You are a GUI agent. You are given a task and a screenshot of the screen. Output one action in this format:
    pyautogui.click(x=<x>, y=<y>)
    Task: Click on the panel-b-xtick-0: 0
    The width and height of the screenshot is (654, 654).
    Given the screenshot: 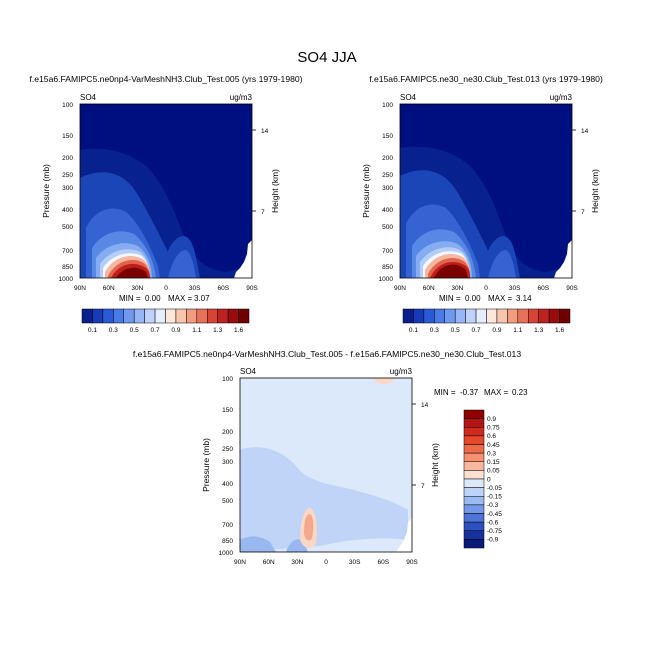 What is the action you would take?
    pyautogui.click(x=486, y=288)
    